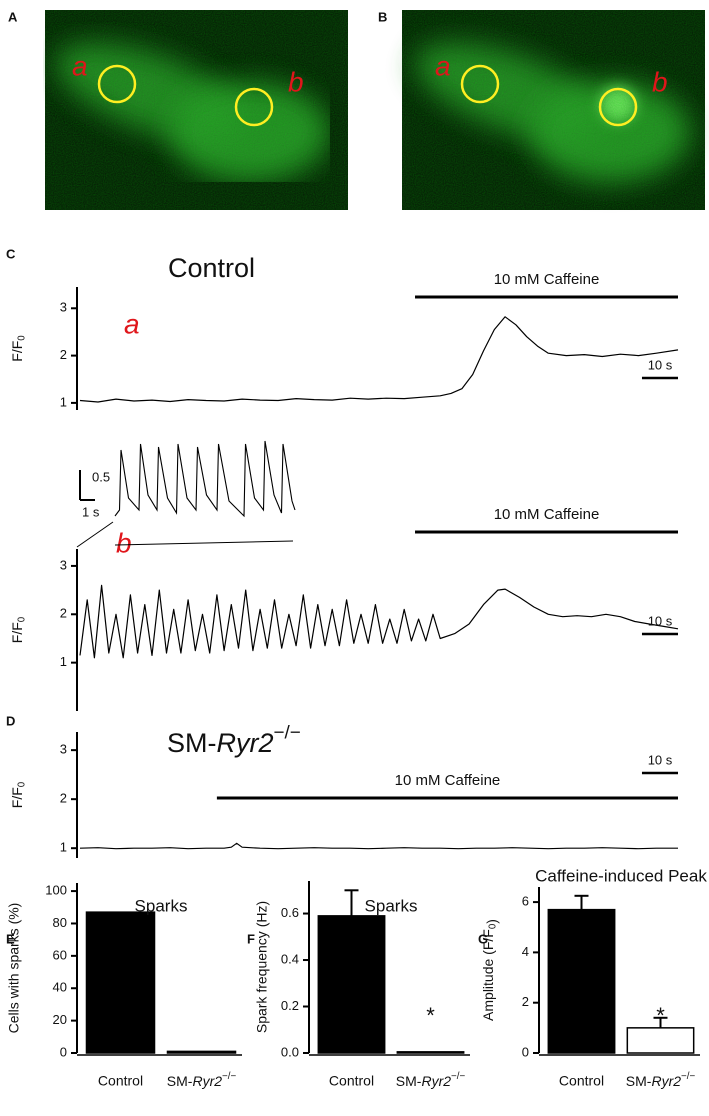 This screenshot has width=709, height=1116. Describe the element at coordinates (491, 921) in the screenshot. I see `text-part: )` at that location.